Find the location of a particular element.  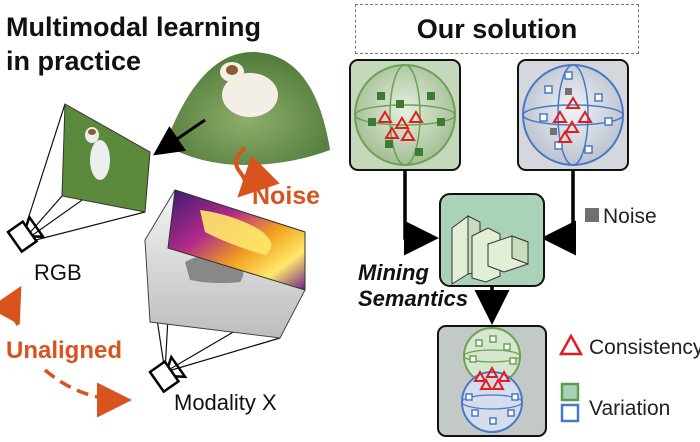

unaligned-arrow-up is located at coordinates (11, 305).